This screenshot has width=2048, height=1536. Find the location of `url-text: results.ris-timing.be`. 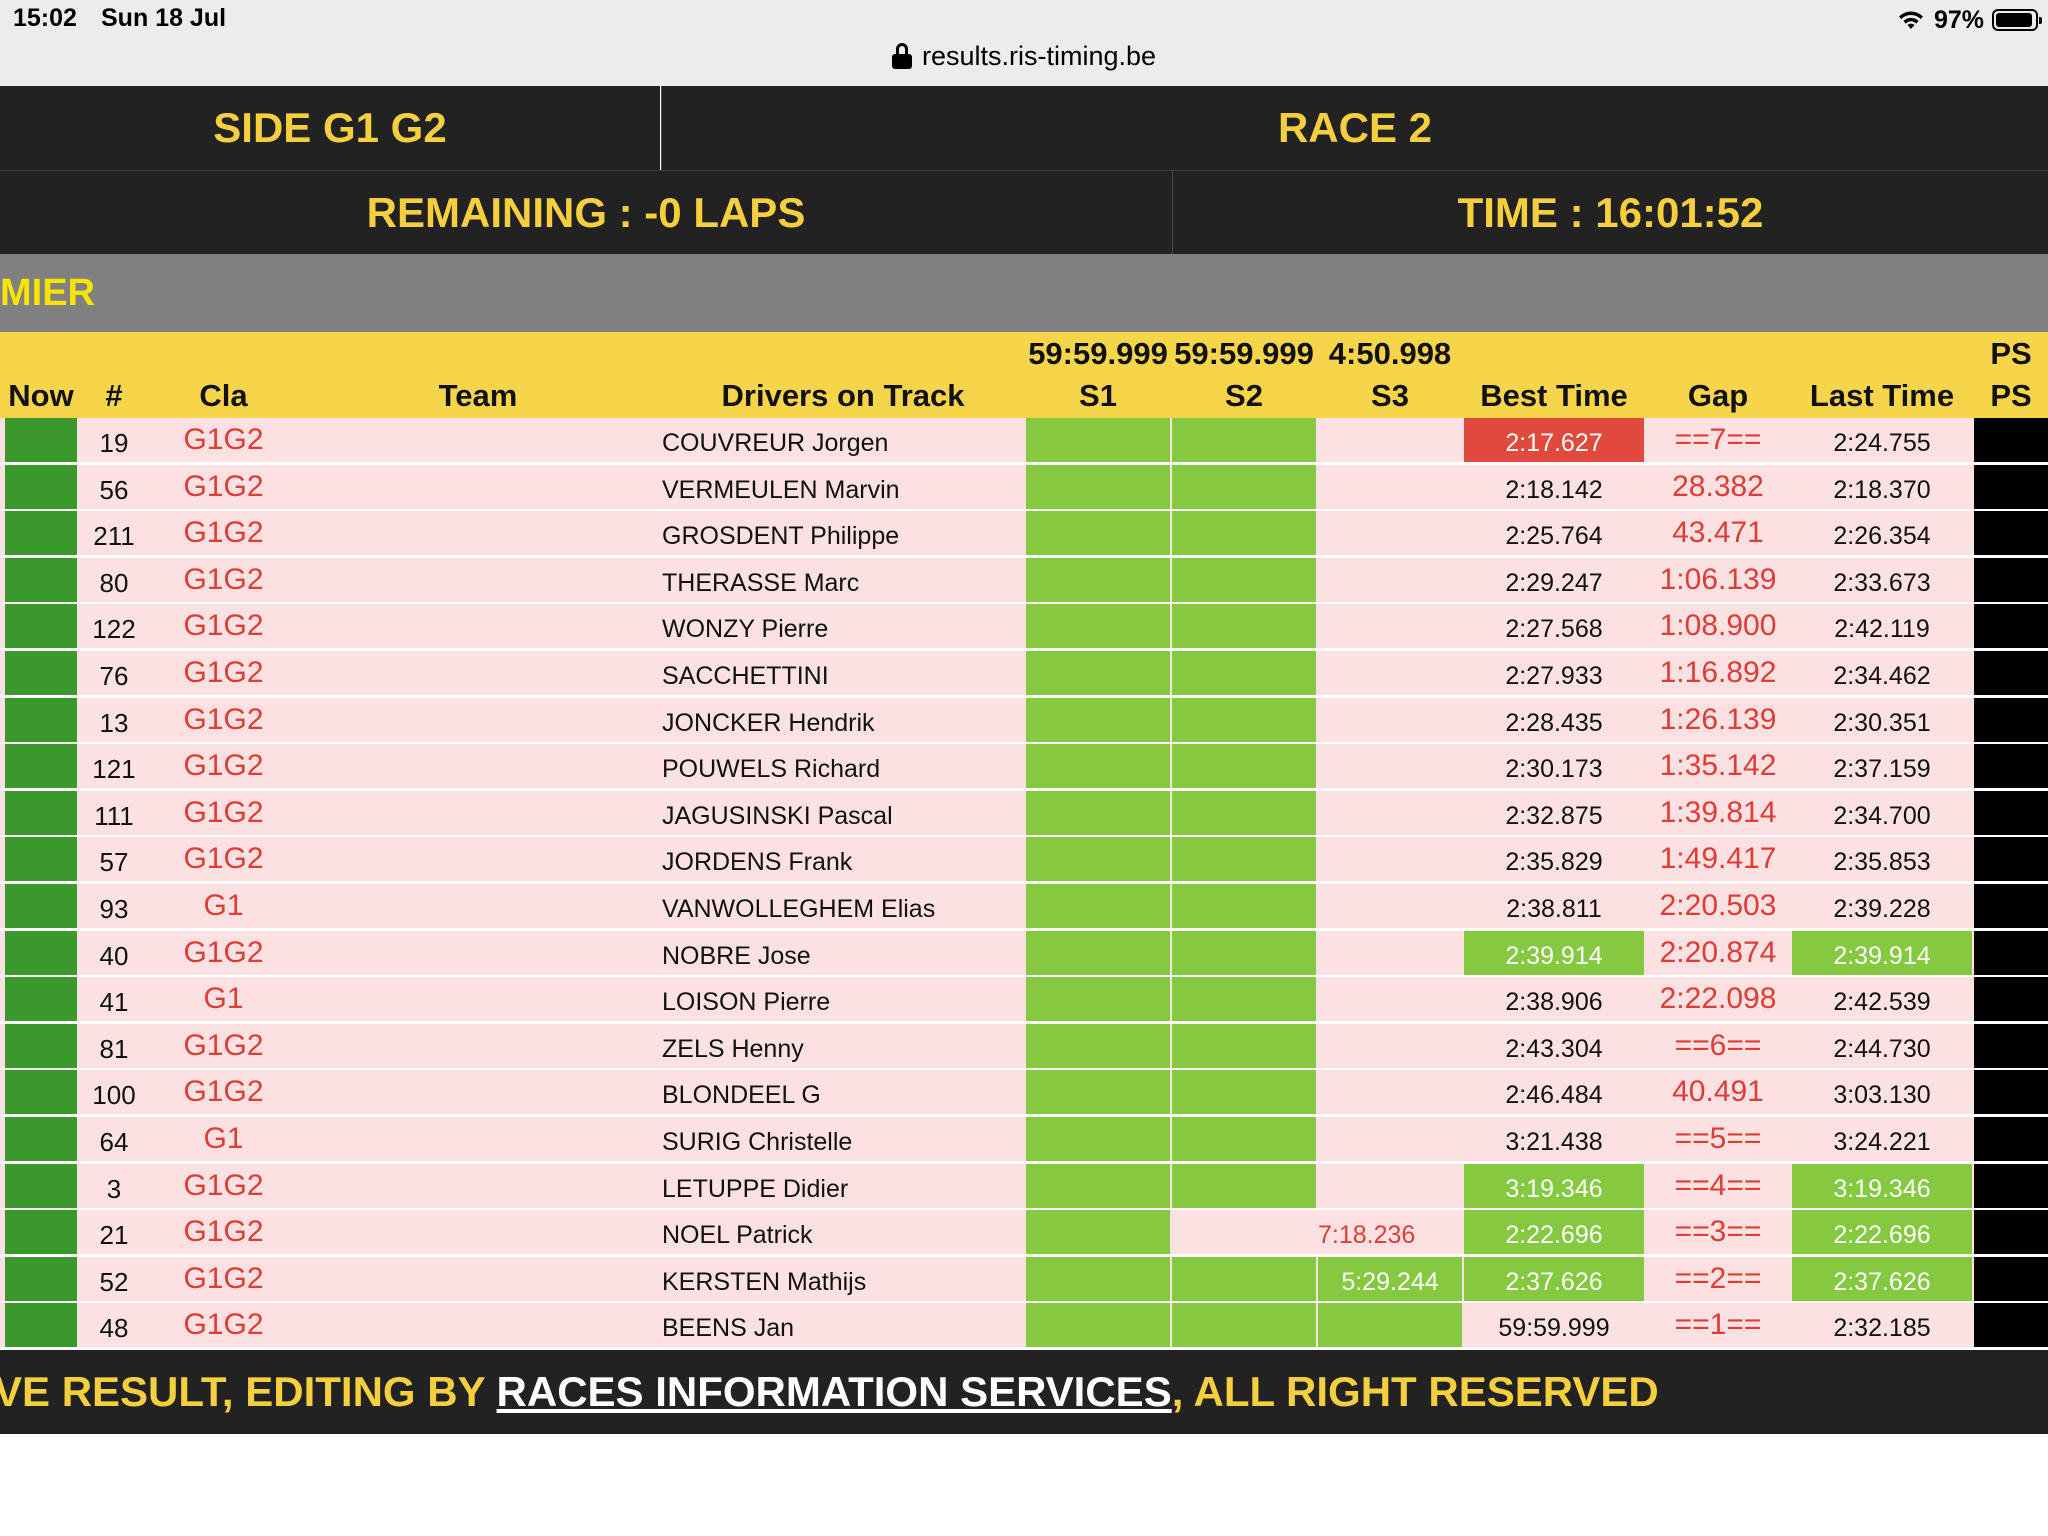

url-text: results.ris-timing.be is located at coordinates (1039, 55).